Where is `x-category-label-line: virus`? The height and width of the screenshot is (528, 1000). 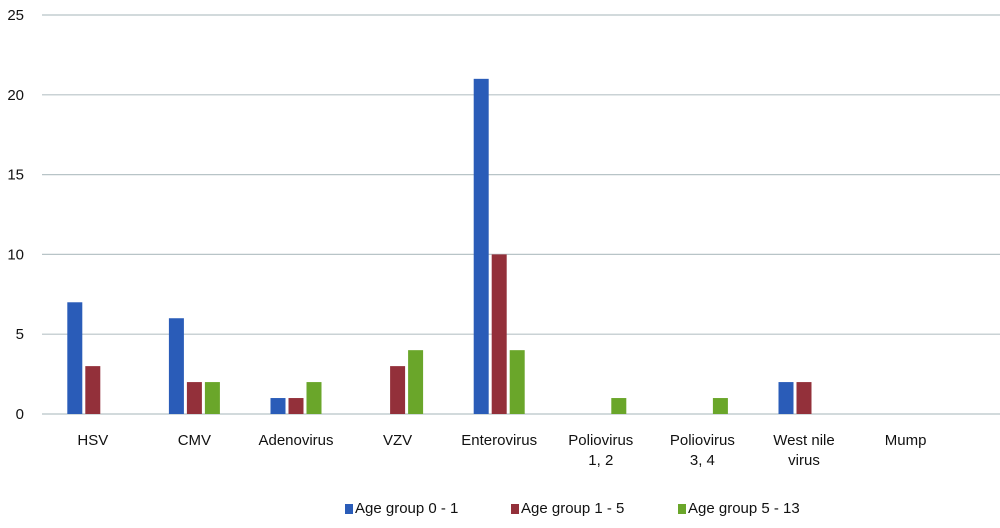
x-category-label-line: virus is located at coordinates (804, 460).